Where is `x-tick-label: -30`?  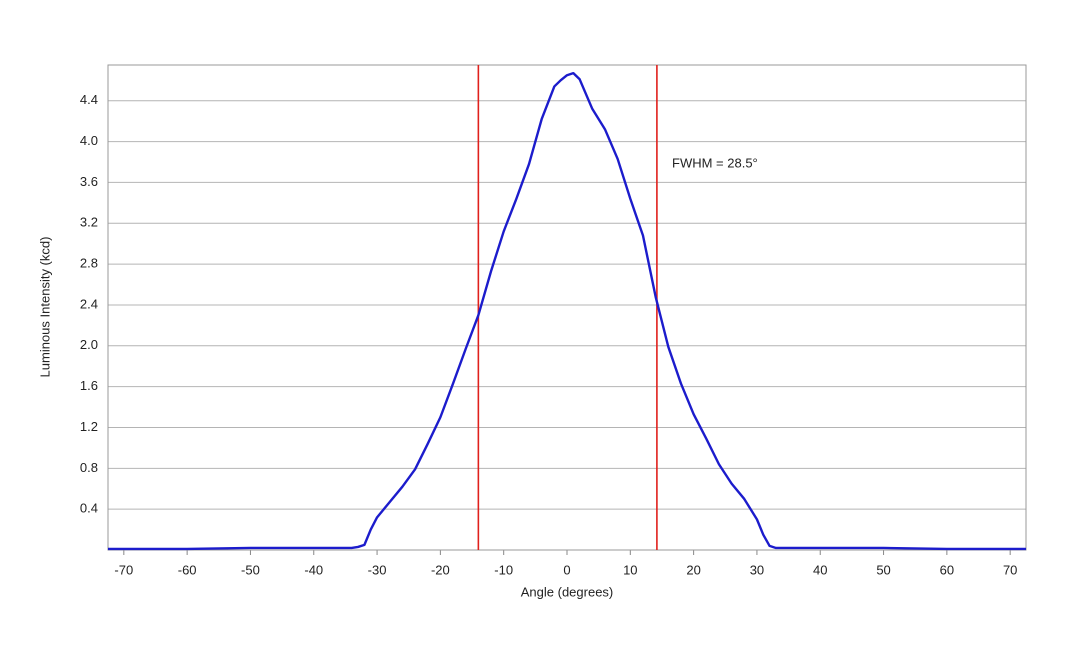
x-tick-label: -30 is located at coordinates (377, 569).